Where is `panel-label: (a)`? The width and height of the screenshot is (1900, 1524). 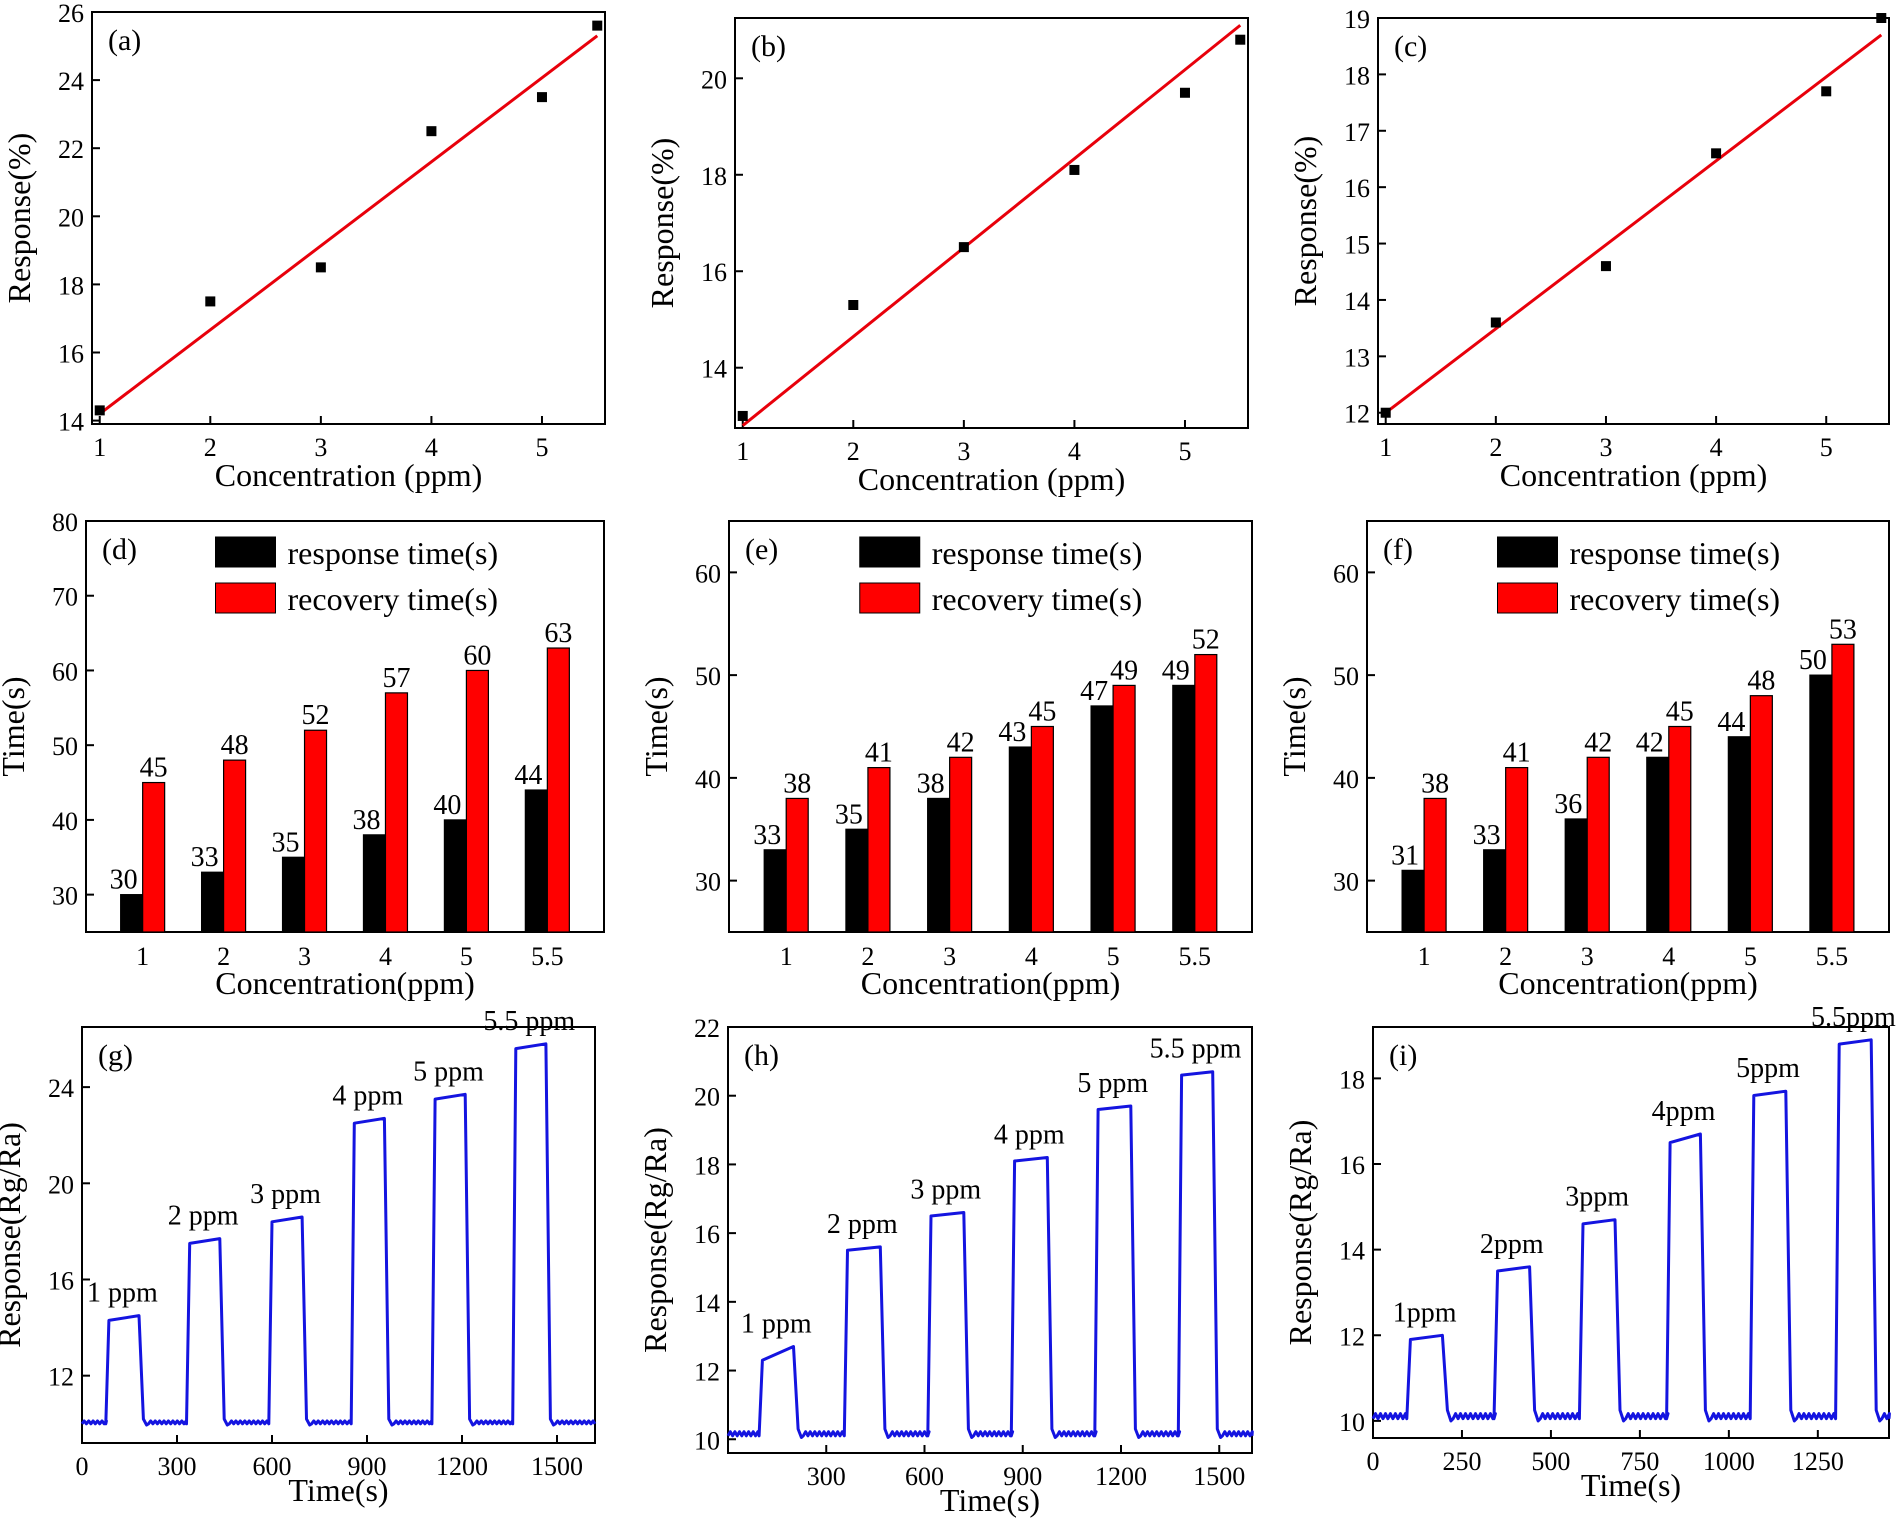 panel-label: (a) is located at coordinates (124, 40).